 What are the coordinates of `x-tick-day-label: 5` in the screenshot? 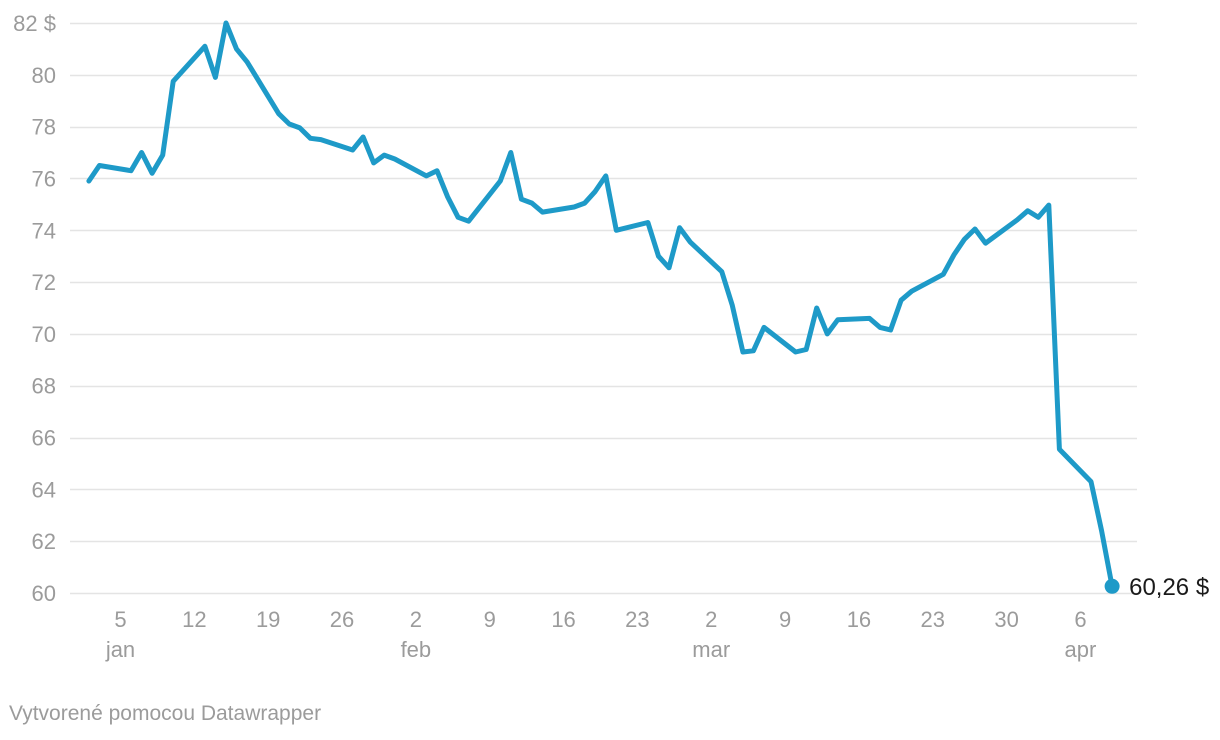 It's located at (120, 619).